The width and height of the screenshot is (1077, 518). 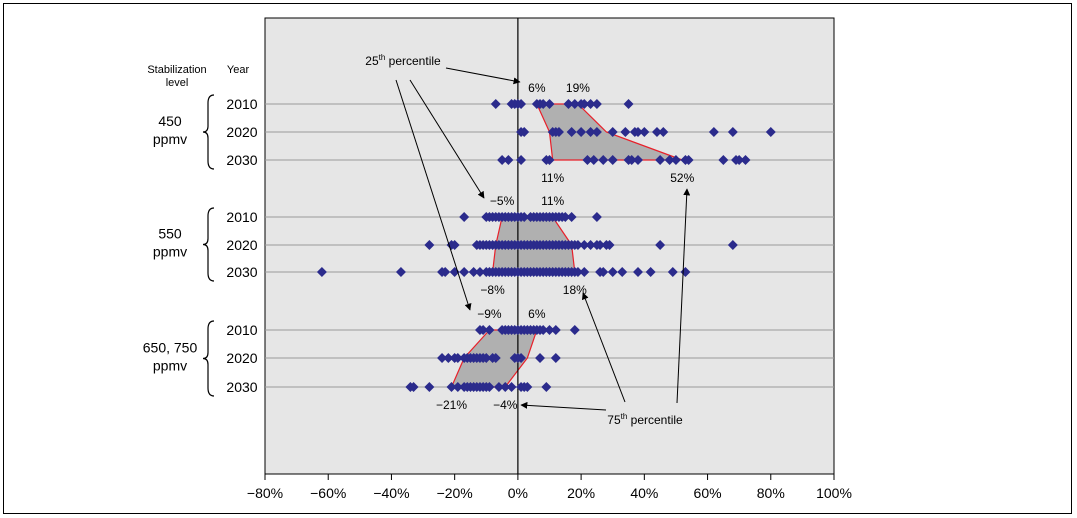 What do you see at coordinates (170, 139) in the screenshot?
I see `group-label-line2: ppmv` at bounding box center [170, 139].